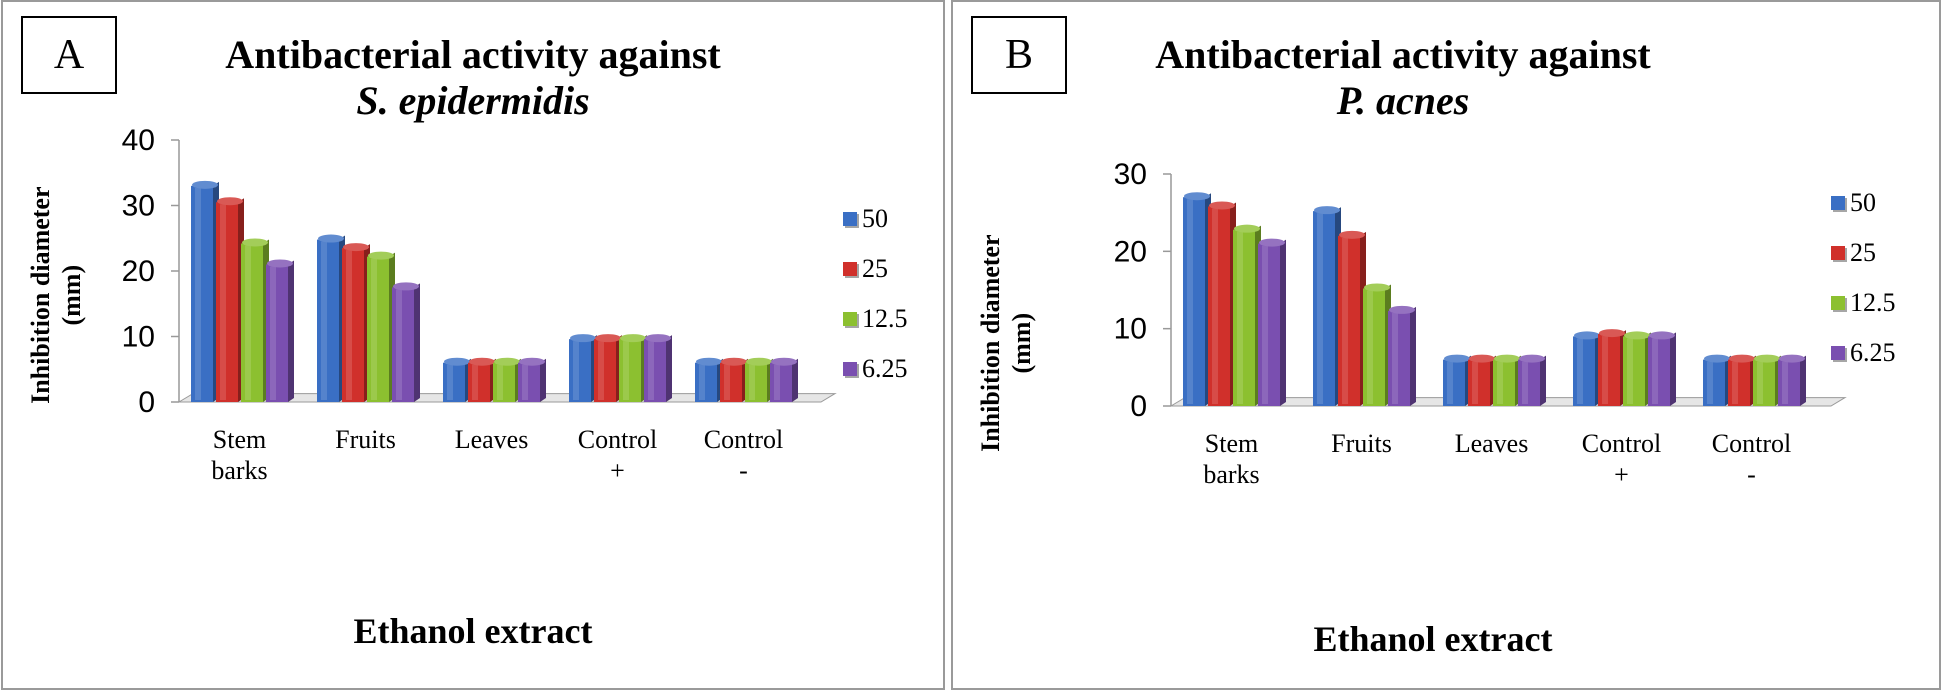 The image size is (1942, 692). What do you see at coordinates (491, 439) in the screenshot?
I see `category-label-line1: Leaves` at bounding box center [491, 439].